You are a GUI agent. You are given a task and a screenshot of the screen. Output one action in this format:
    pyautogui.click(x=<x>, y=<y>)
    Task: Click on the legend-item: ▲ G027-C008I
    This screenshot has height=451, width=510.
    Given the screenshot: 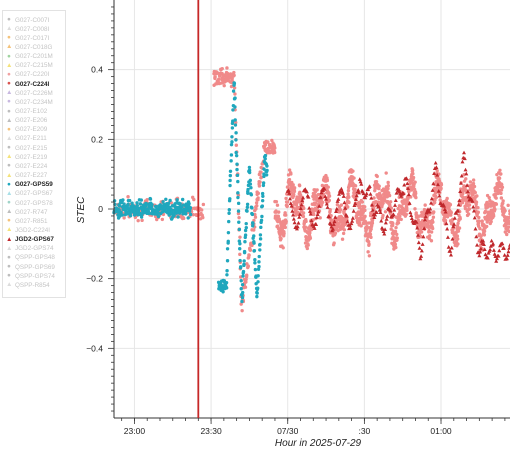 What is the action you would take?
    pyautogui.click(x=27, y=29)
    